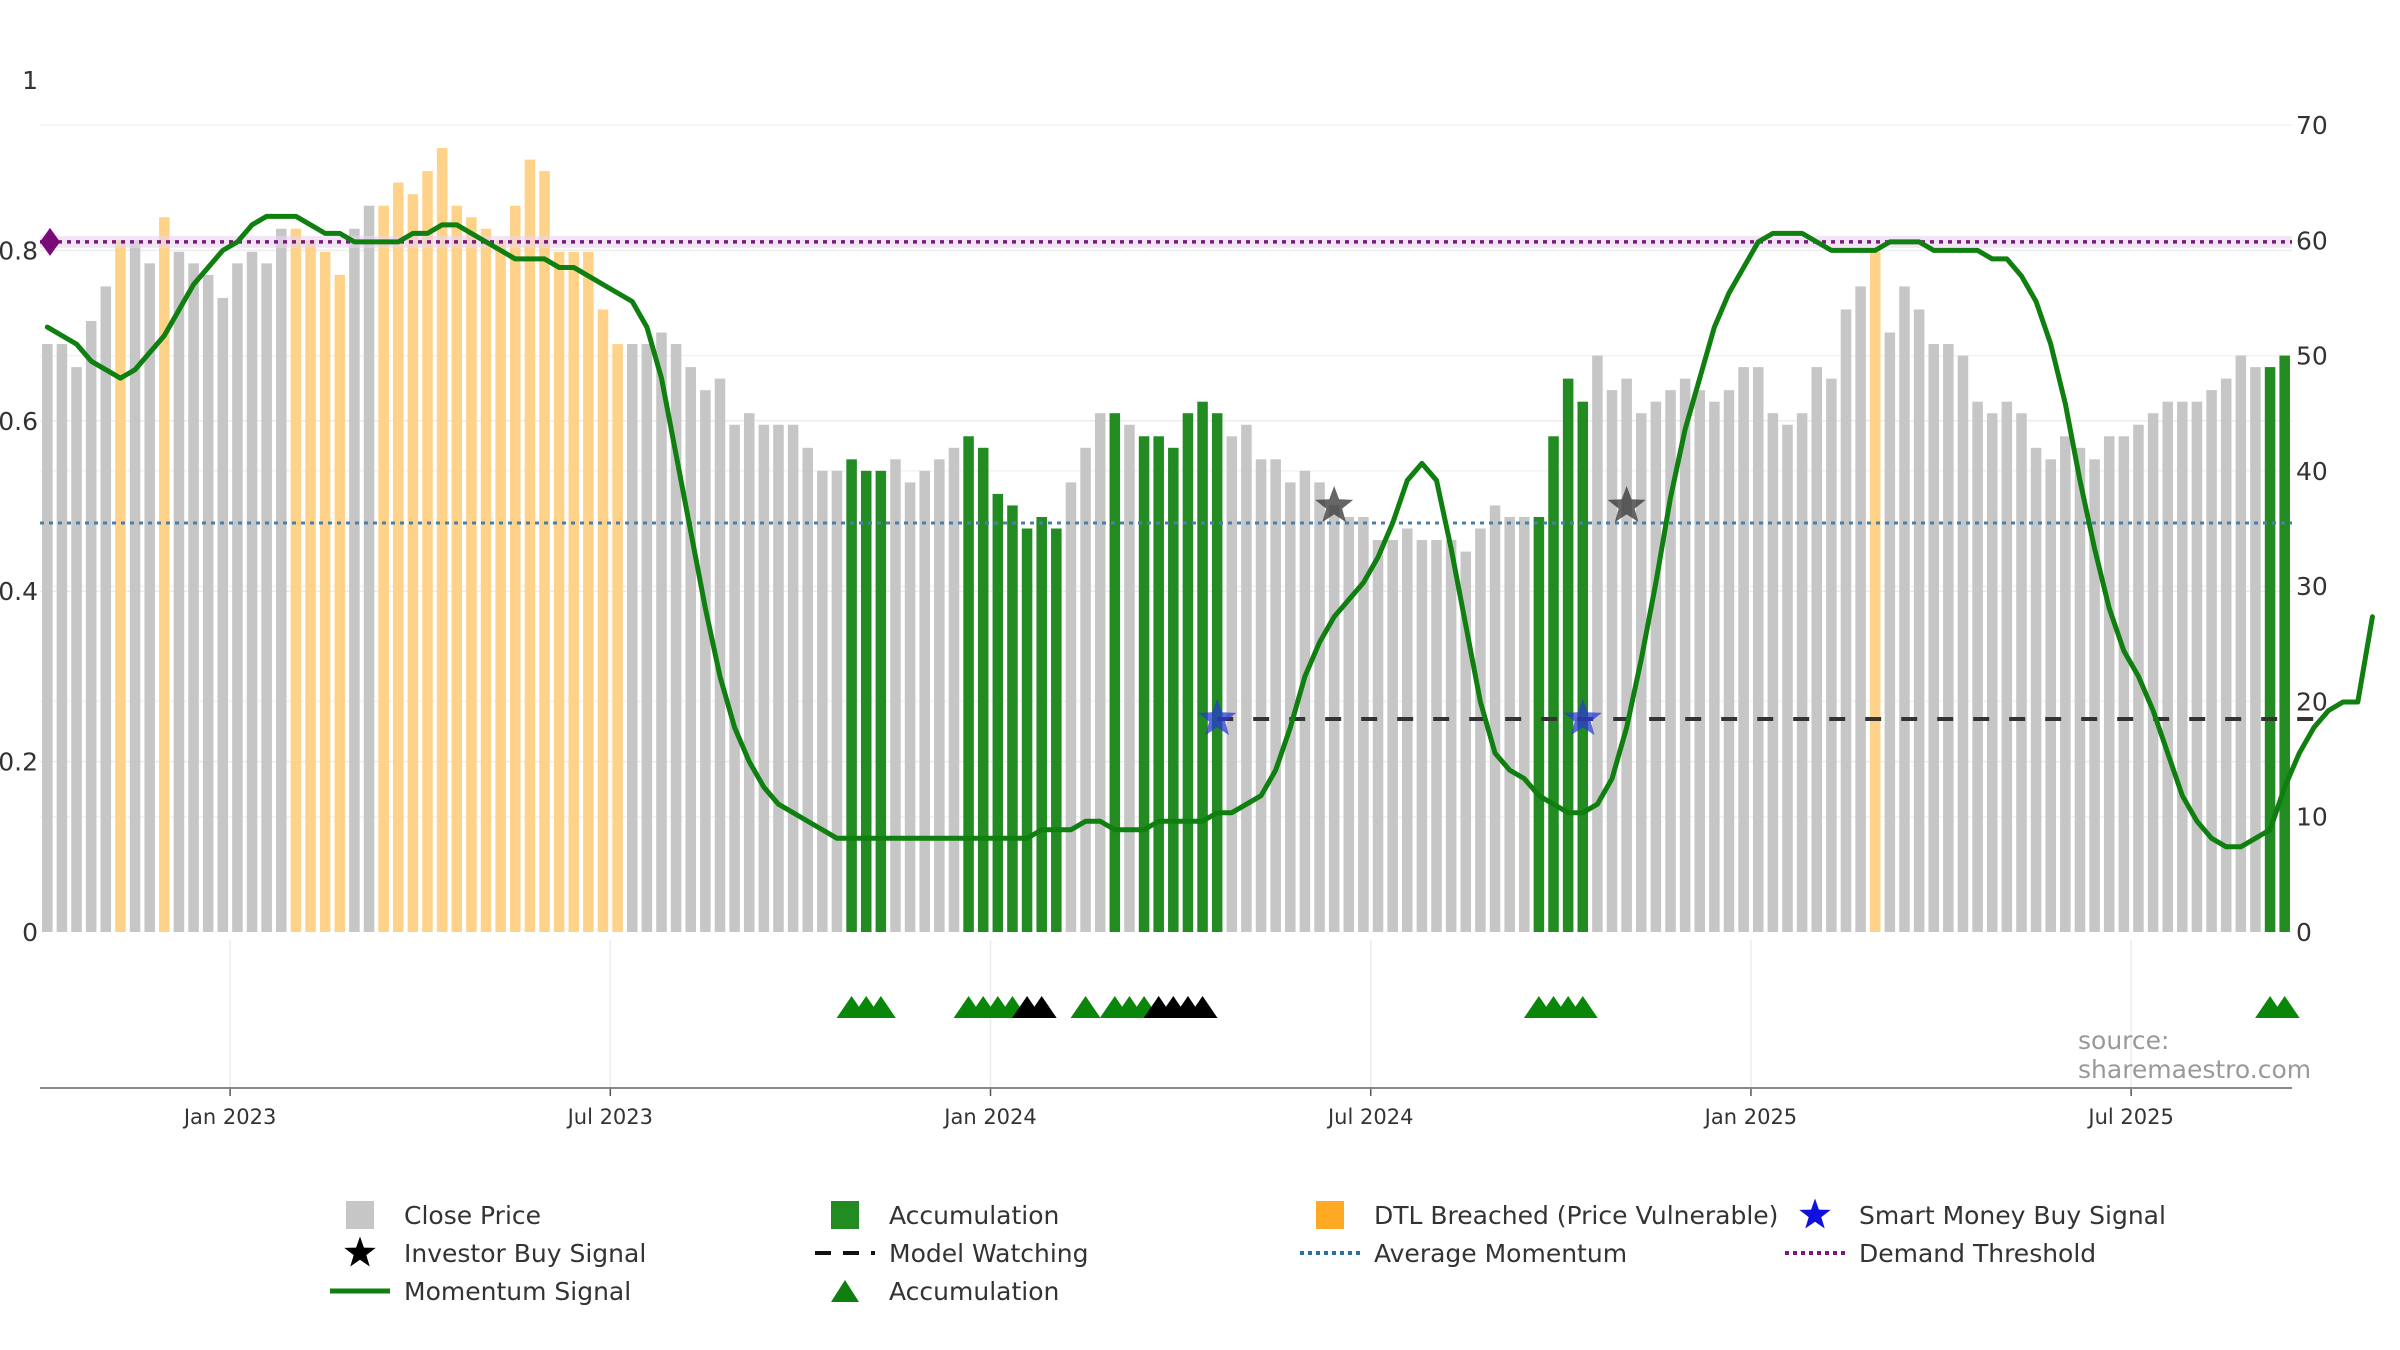 The image size is (2400, 1350). I want to click on demand-threshold-diamond, so click(50, 241).